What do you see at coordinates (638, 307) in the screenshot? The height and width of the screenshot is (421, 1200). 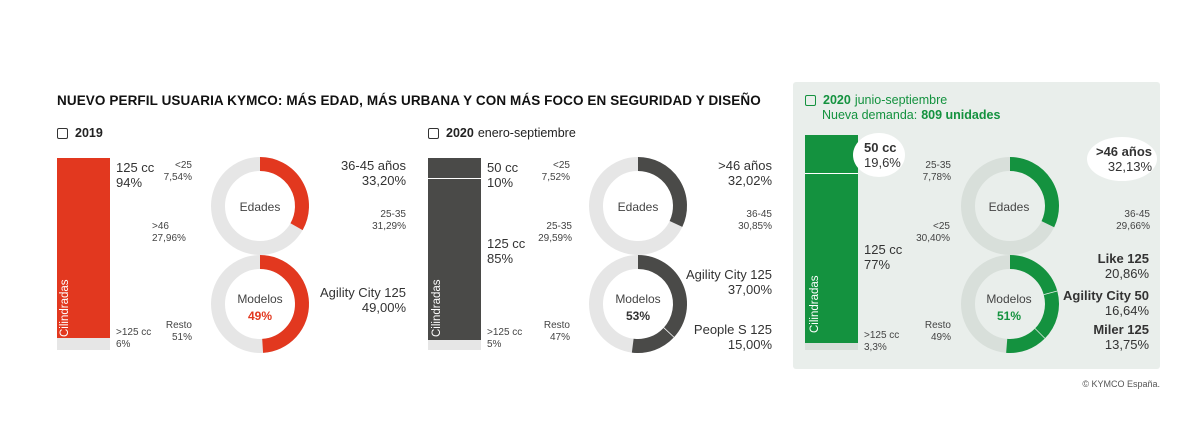 I see `modelos-center: Modelos 53%` at bounding box center [638, 307].